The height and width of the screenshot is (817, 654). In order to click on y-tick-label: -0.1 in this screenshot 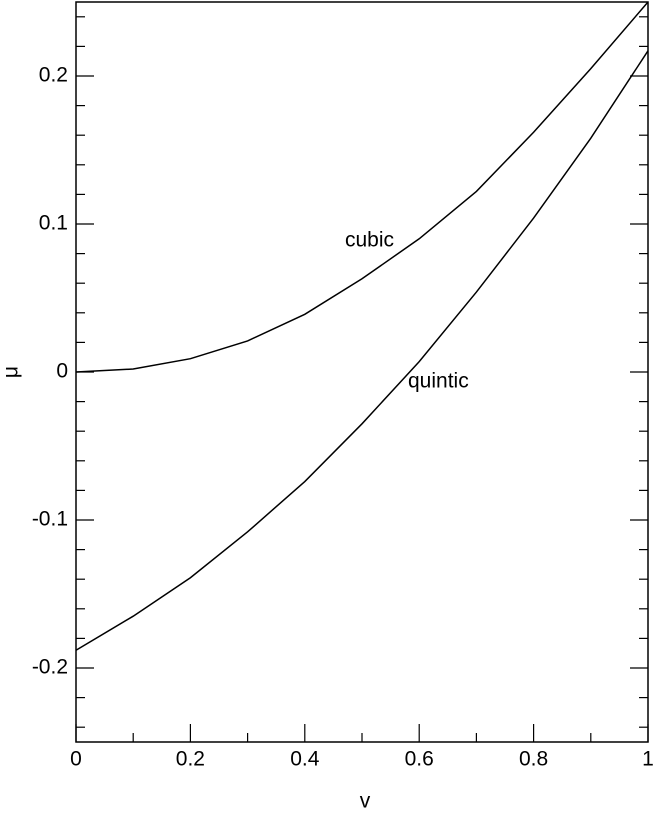, I will do `click(50, 519)`.